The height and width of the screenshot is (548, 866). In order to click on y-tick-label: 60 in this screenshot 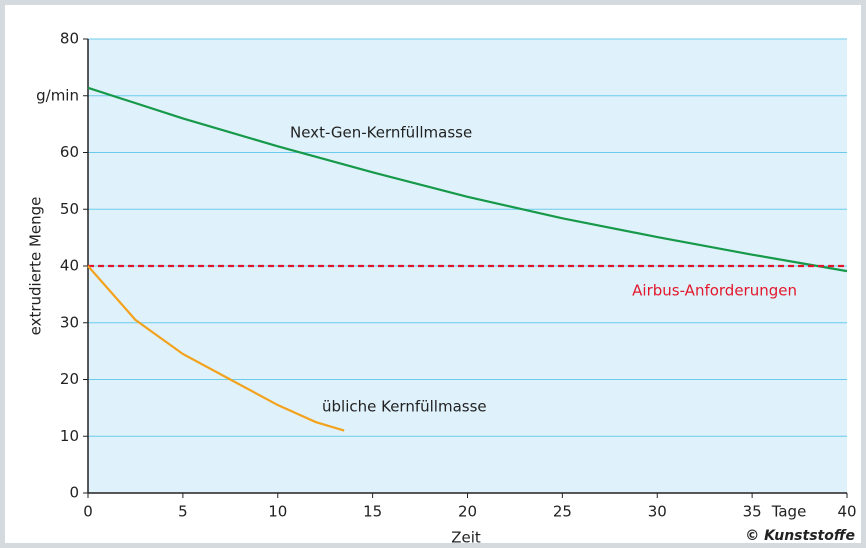, I will do `click(69, 152)`.